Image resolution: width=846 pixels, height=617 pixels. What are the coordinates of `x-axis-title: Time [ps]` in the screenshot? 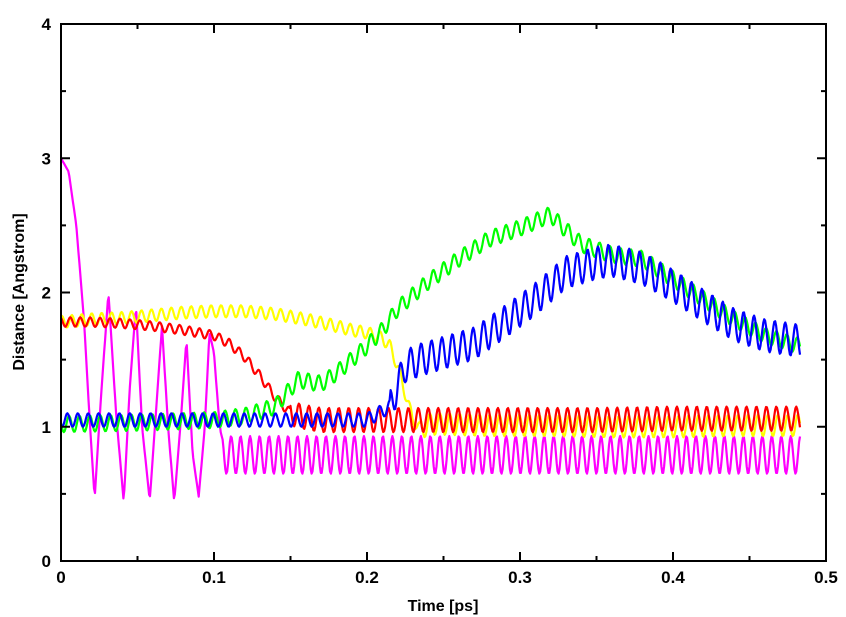 It's located at (443, 606).